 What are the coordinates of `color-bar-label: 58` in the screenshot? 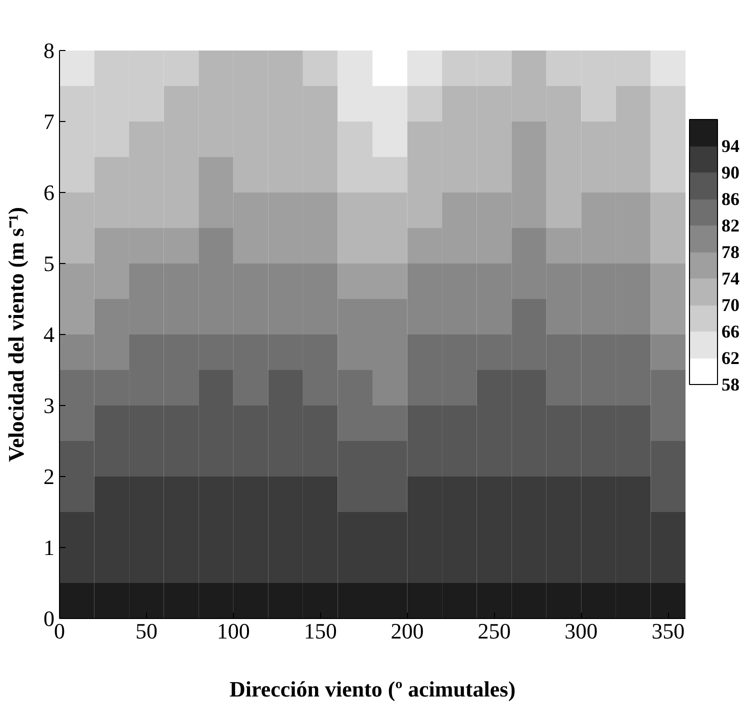 It's located at (731, 384).